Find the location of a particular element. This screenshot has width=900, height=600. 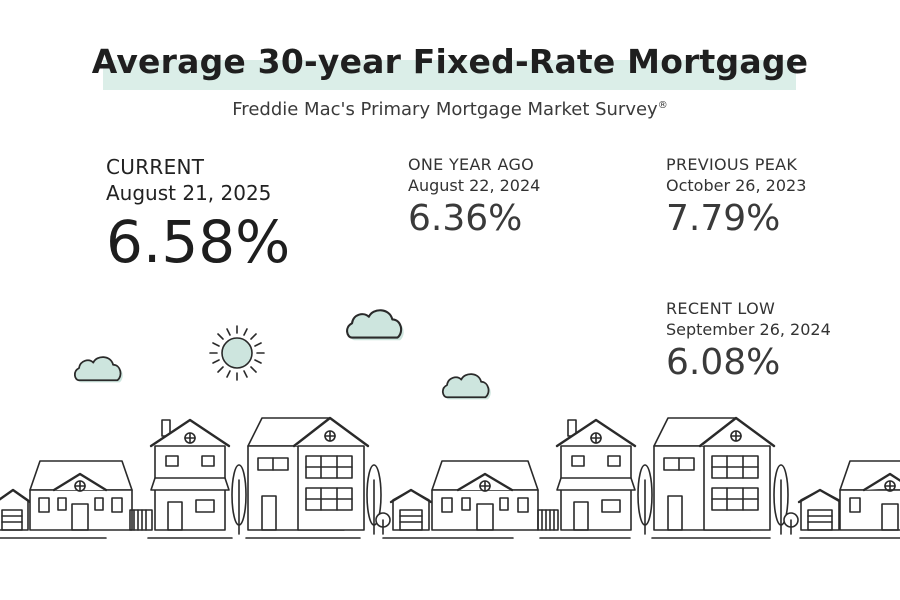

current-rate-block: CURRENT August 21, 2025 6.58% is located at coordinates (198, 216).